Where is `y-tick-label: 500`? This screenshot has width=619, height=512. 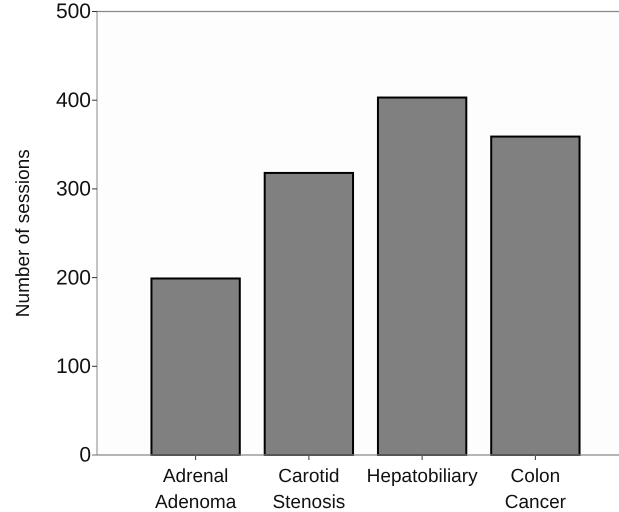 y-tick-label: 500 is located at coordinates (73, 12).